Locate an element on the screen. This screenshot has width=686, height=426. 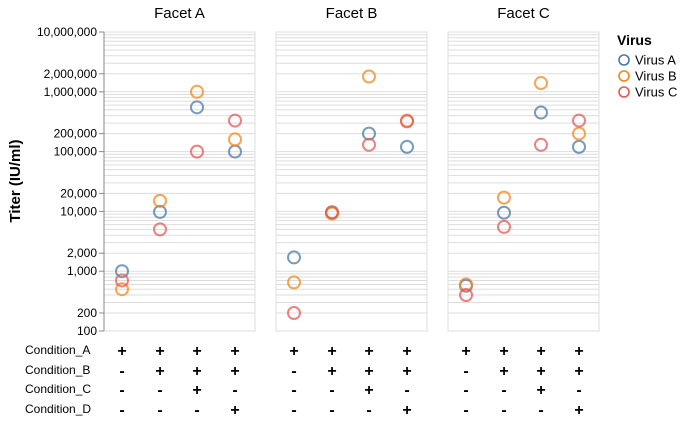
legend-title: Virus is located at coordinates (634, 40).